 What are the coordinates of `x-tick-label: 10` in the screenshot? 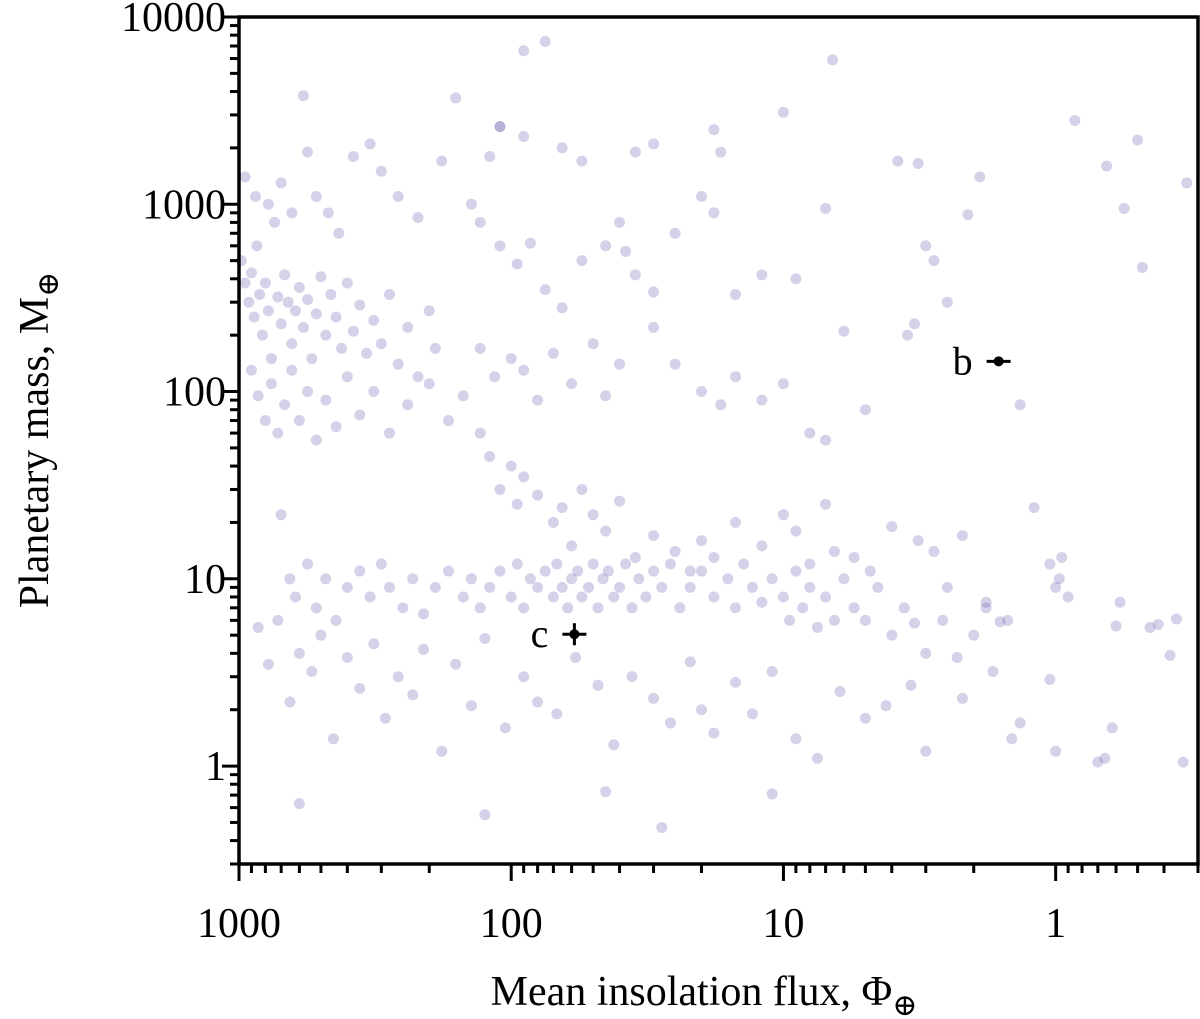 It's located at (783, 924).